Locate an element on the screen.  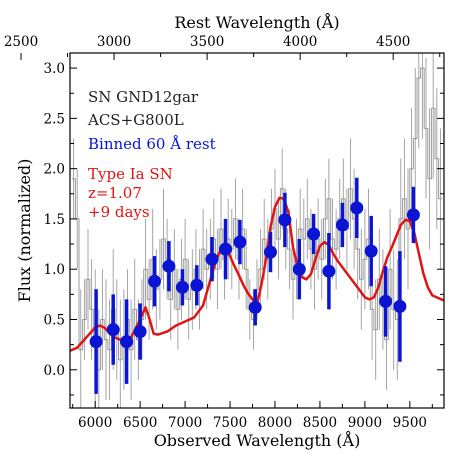
top-axis-title: Rest Wavelength (Å) is located at coordinates (256, 22).